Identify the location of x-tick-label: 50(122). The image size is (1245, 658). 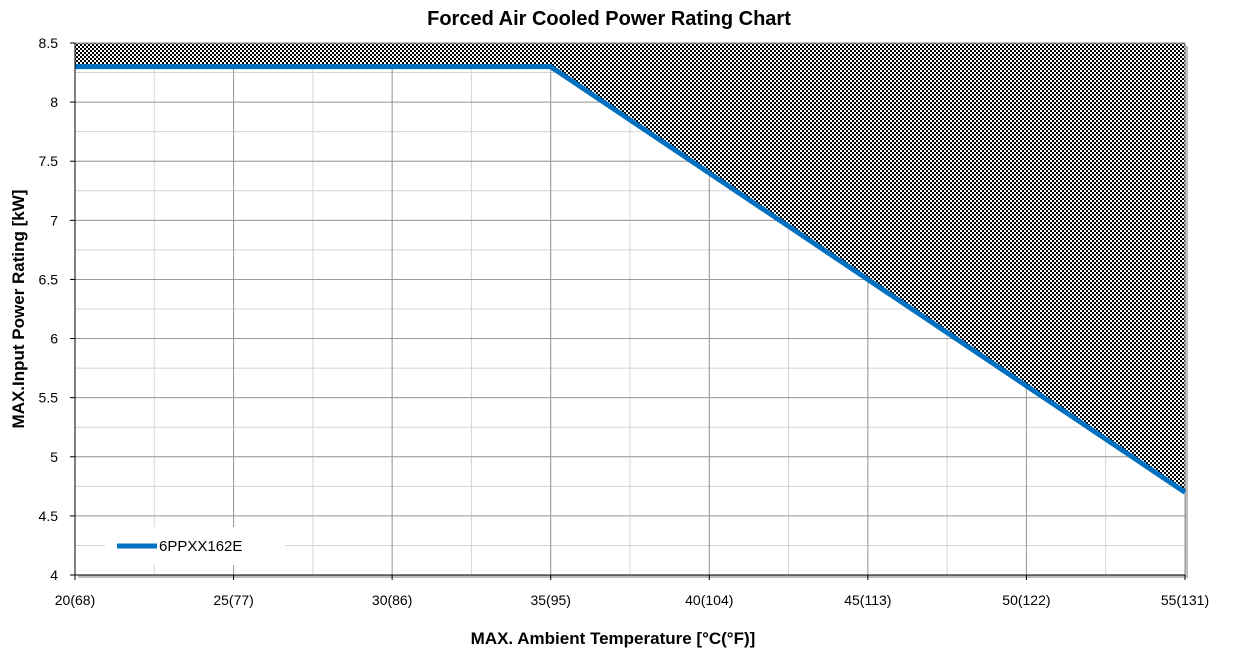
(1026, 600).